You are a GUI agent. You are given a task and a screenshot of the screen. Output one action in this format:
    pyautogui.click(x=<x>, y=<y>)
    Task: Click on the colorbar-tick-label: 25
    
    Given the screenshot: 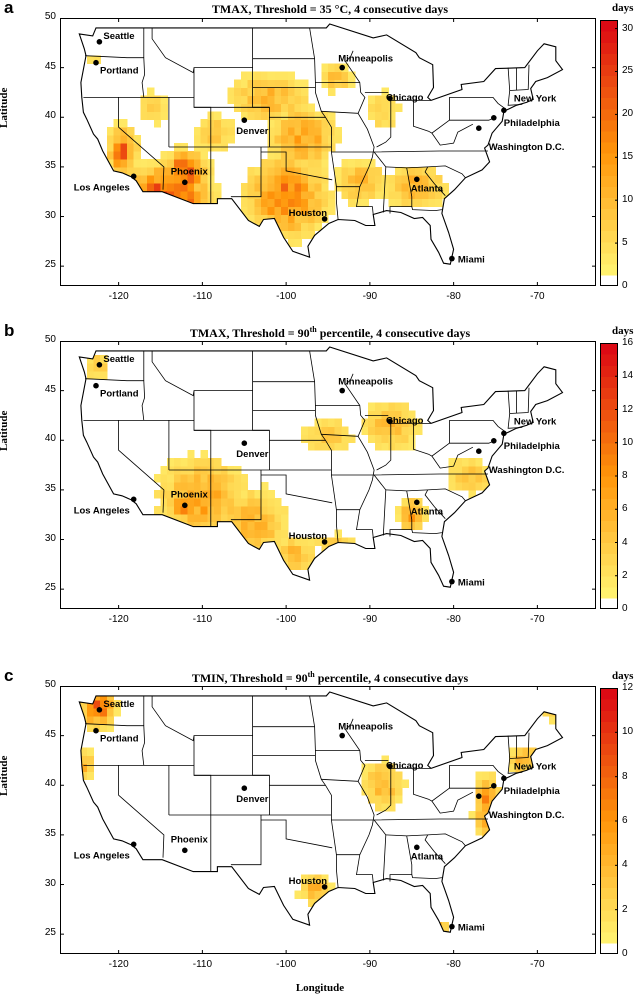 What is the action you would take?
    pyautogui.click(x=628, y=71)
    